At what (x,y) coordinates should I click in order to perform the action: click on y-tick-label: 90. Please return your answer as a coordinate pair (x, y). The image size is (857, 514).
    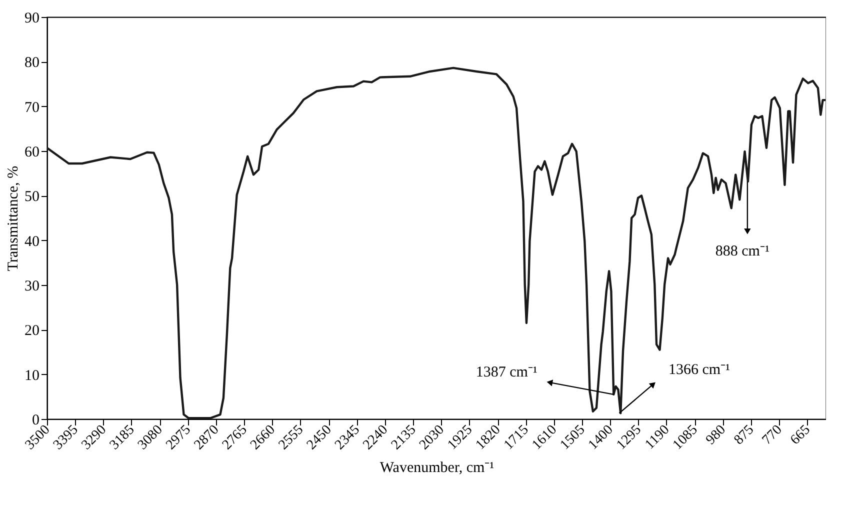
    Looking at the image, I should click on (32, 18).